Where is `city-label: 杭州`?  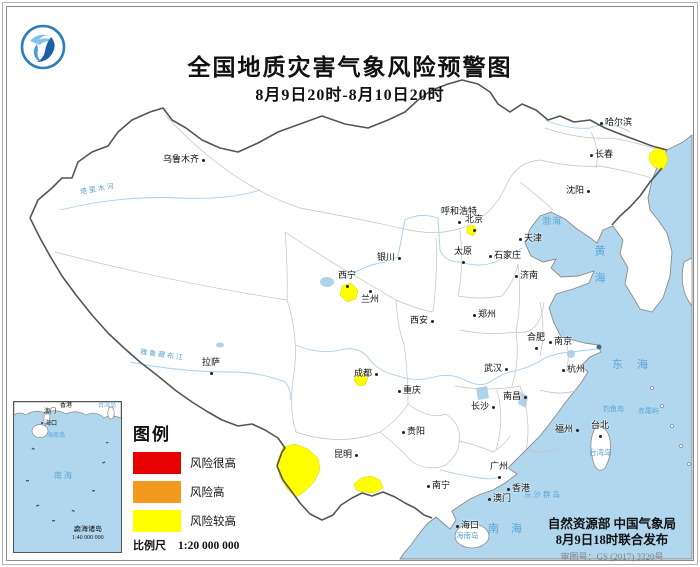
city-label: 杭州 is located at coordinates (576, 369).